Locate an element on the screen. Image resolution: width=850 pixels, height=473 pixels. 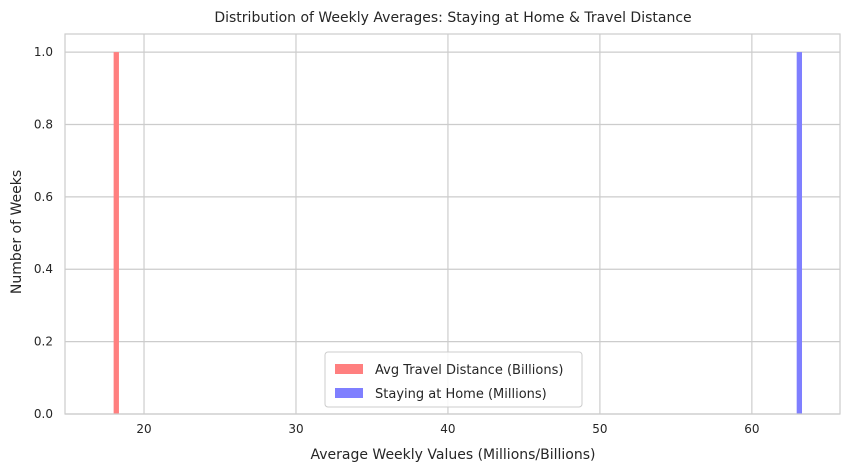
x-tick-label: 60 is located at coordinates (751, 429).